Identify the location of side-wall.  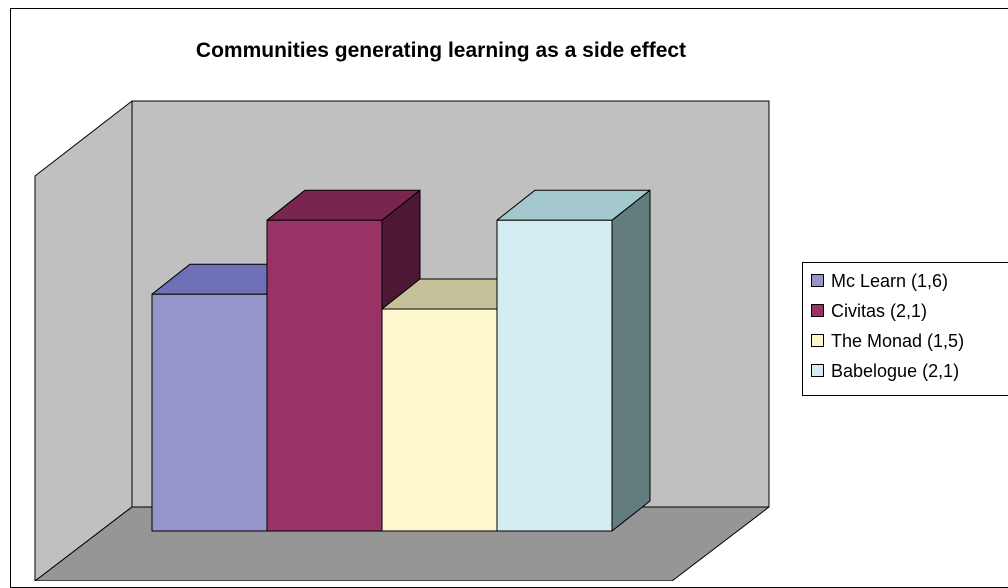
(83, 340).